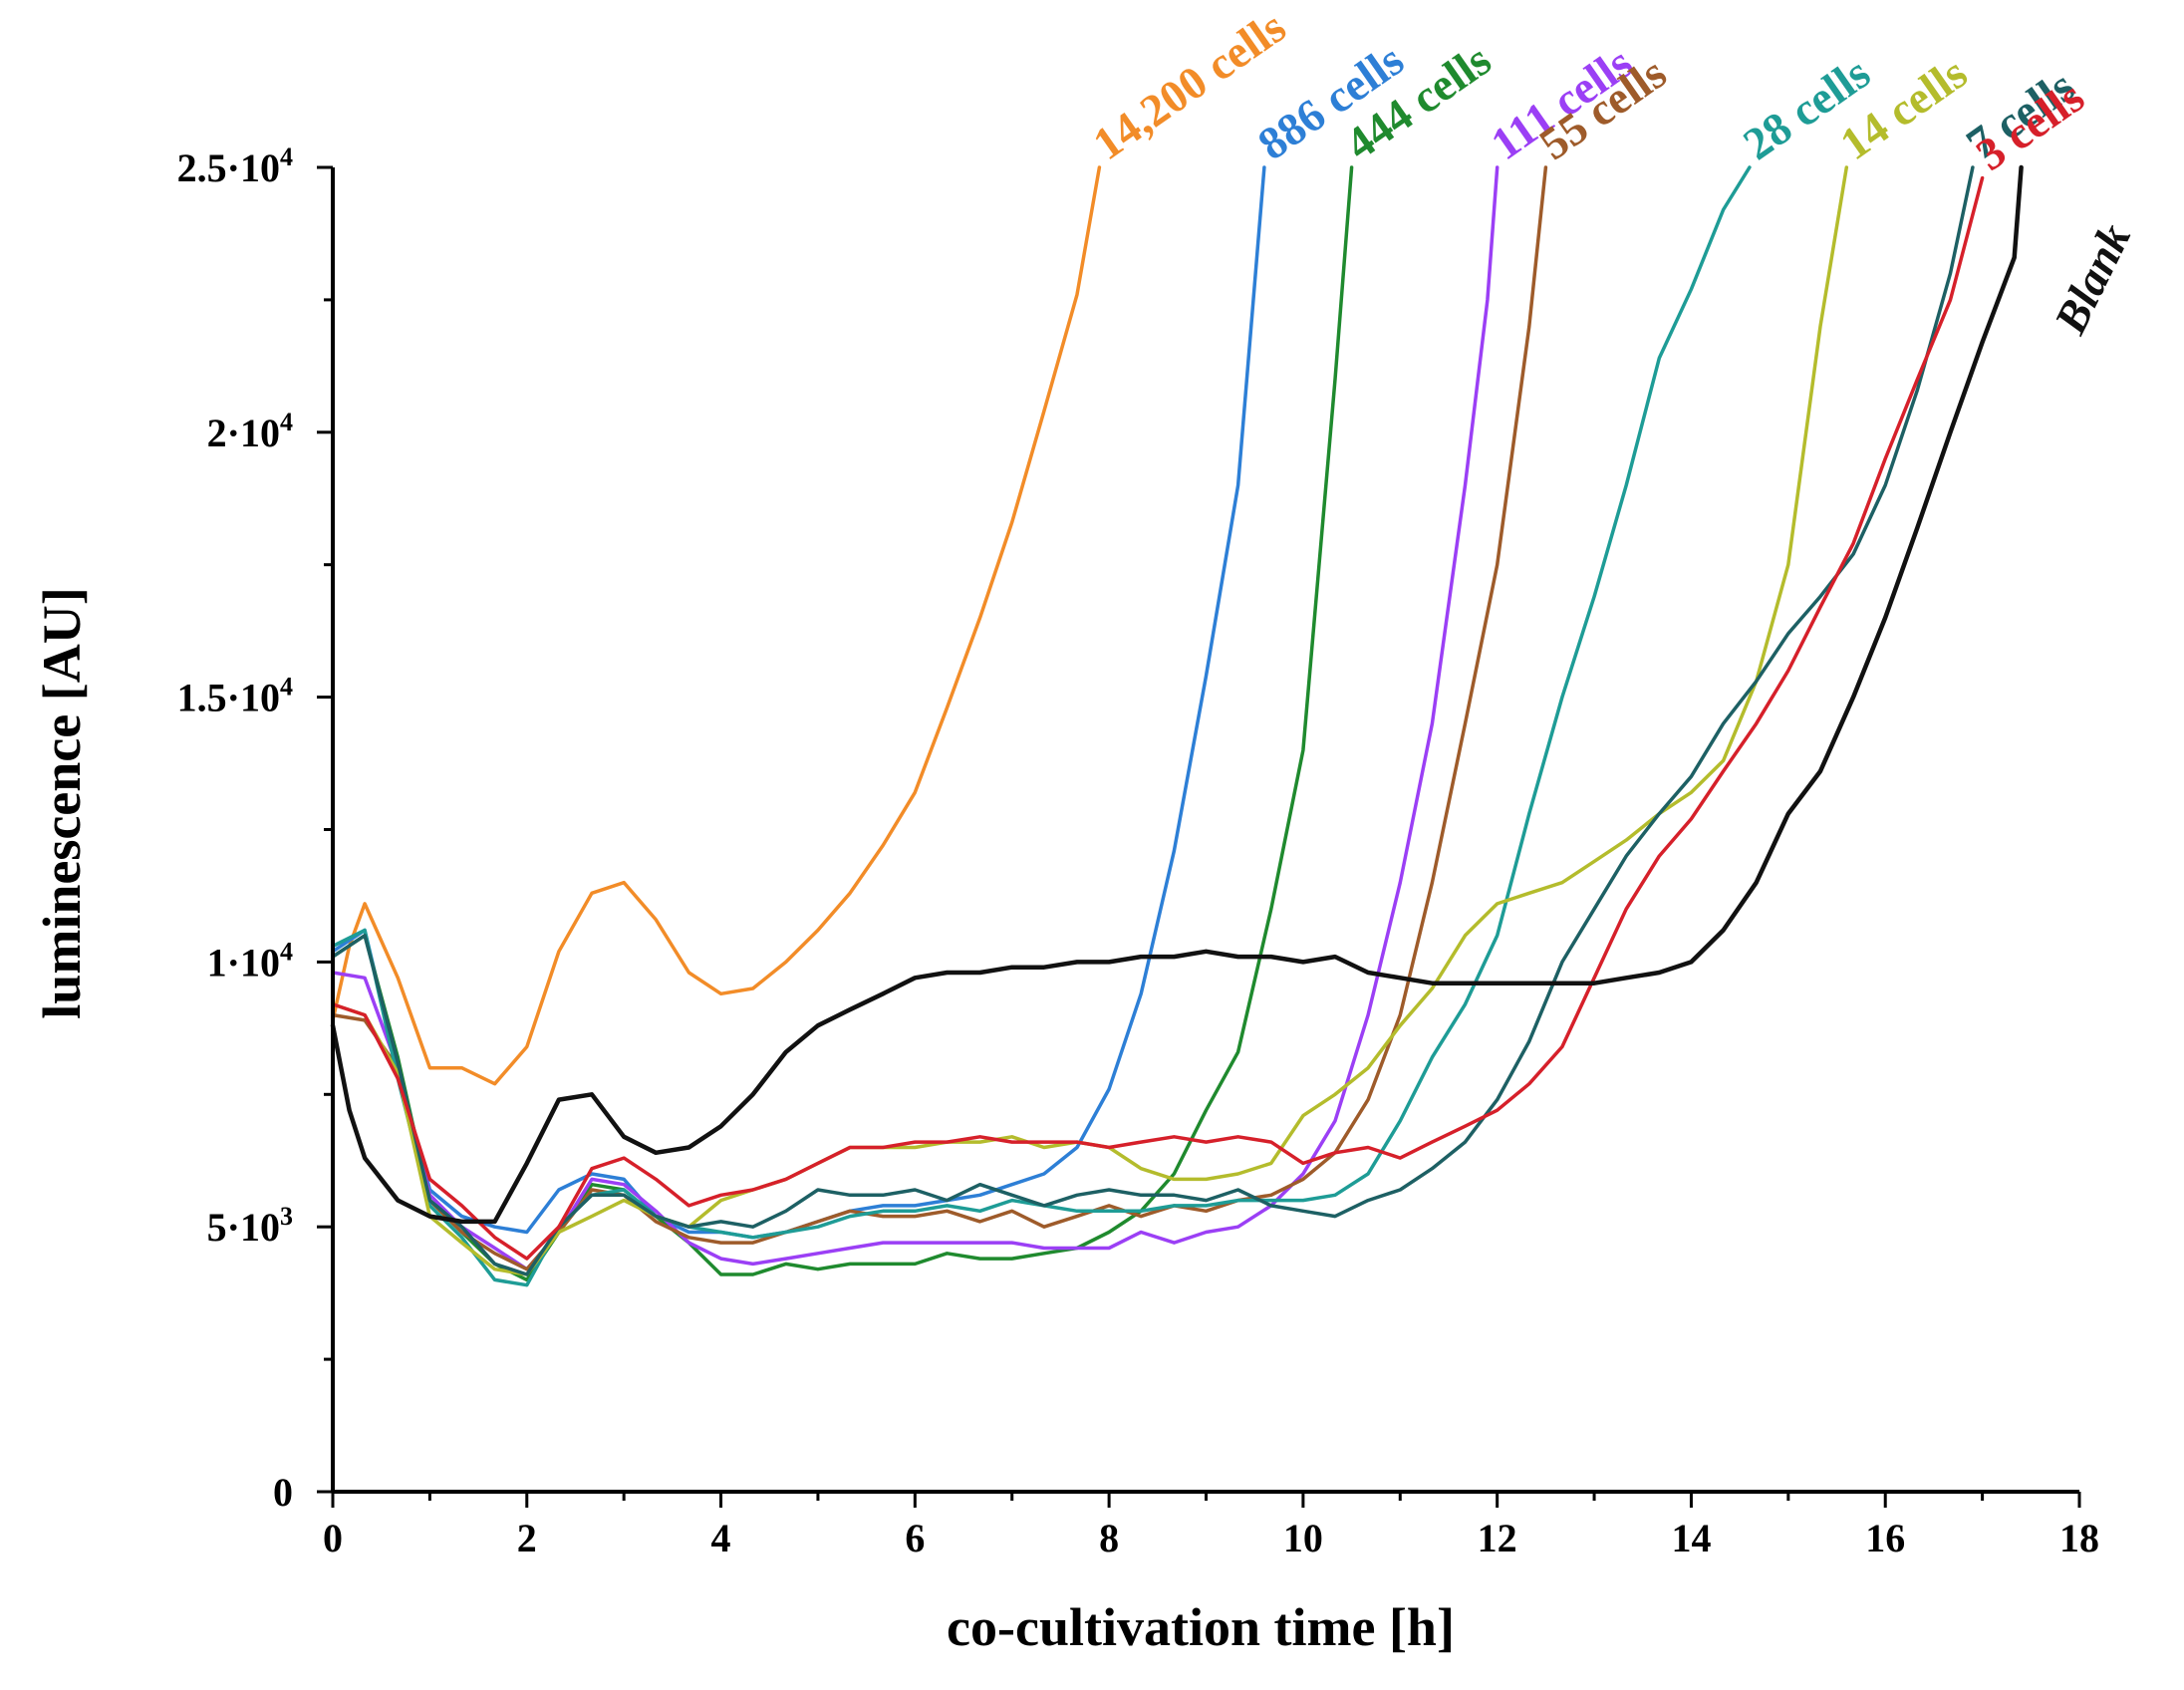 The width and height of the screenshot is (2184, 1690). I want to click on y-tick-label: 2·10⁴, so click(250, 432).